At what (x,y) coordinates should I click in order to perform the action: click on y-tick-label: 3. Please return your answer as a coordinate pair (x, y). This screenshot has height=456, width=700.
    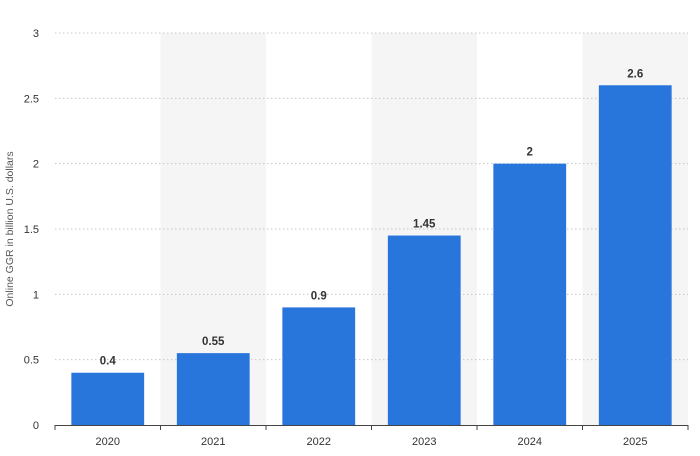
    Looking at the image, I should click on (36, 34).